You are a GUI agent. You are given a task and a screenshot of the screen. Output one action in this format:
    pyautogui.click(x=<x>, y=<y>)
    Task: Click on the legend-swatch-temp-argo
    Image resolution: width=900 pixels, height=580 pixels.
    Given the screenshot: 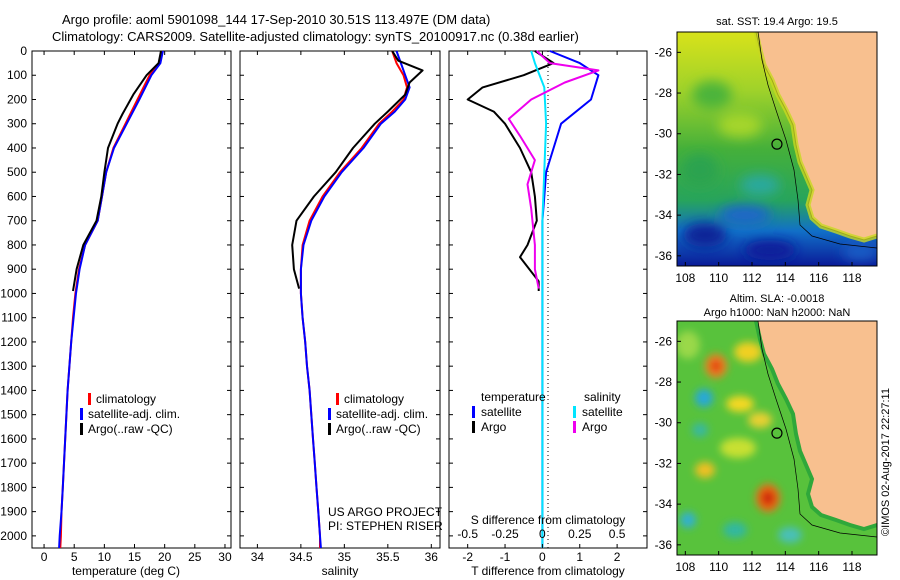 What is the action you would take?
    pyautogui.click(x=473, y=427)
    